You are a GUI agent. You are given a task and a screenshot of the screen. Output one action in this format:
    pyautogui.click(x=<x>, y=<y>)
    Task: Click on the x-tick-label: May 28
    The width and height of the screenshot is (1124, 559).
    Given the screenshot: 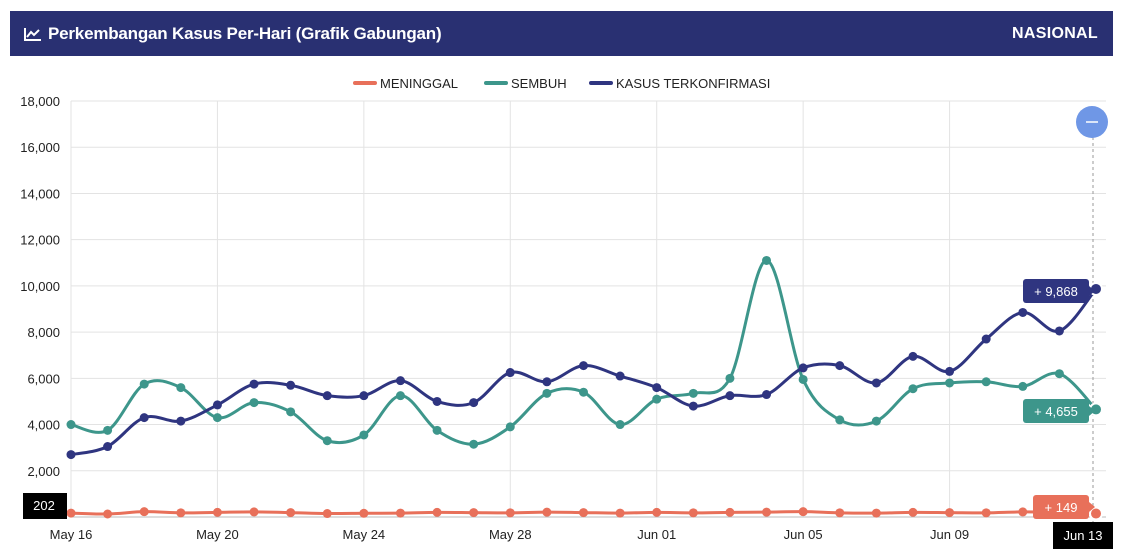 What is the action you would take?
    pyautogui.click(x=510, y=534)
    